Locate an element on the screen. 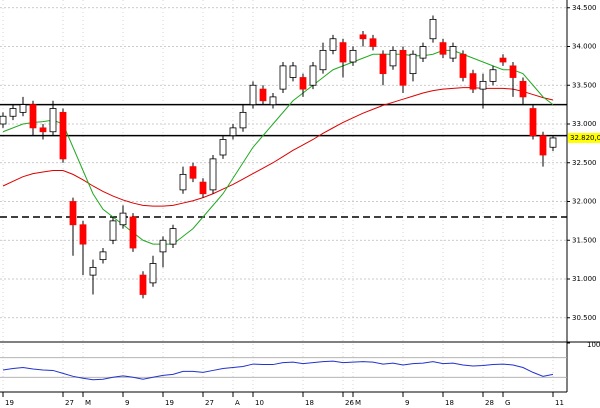 The width and height of the screenshot is (600, 408). x-tick-label: G is located at coordinates (507, 403).